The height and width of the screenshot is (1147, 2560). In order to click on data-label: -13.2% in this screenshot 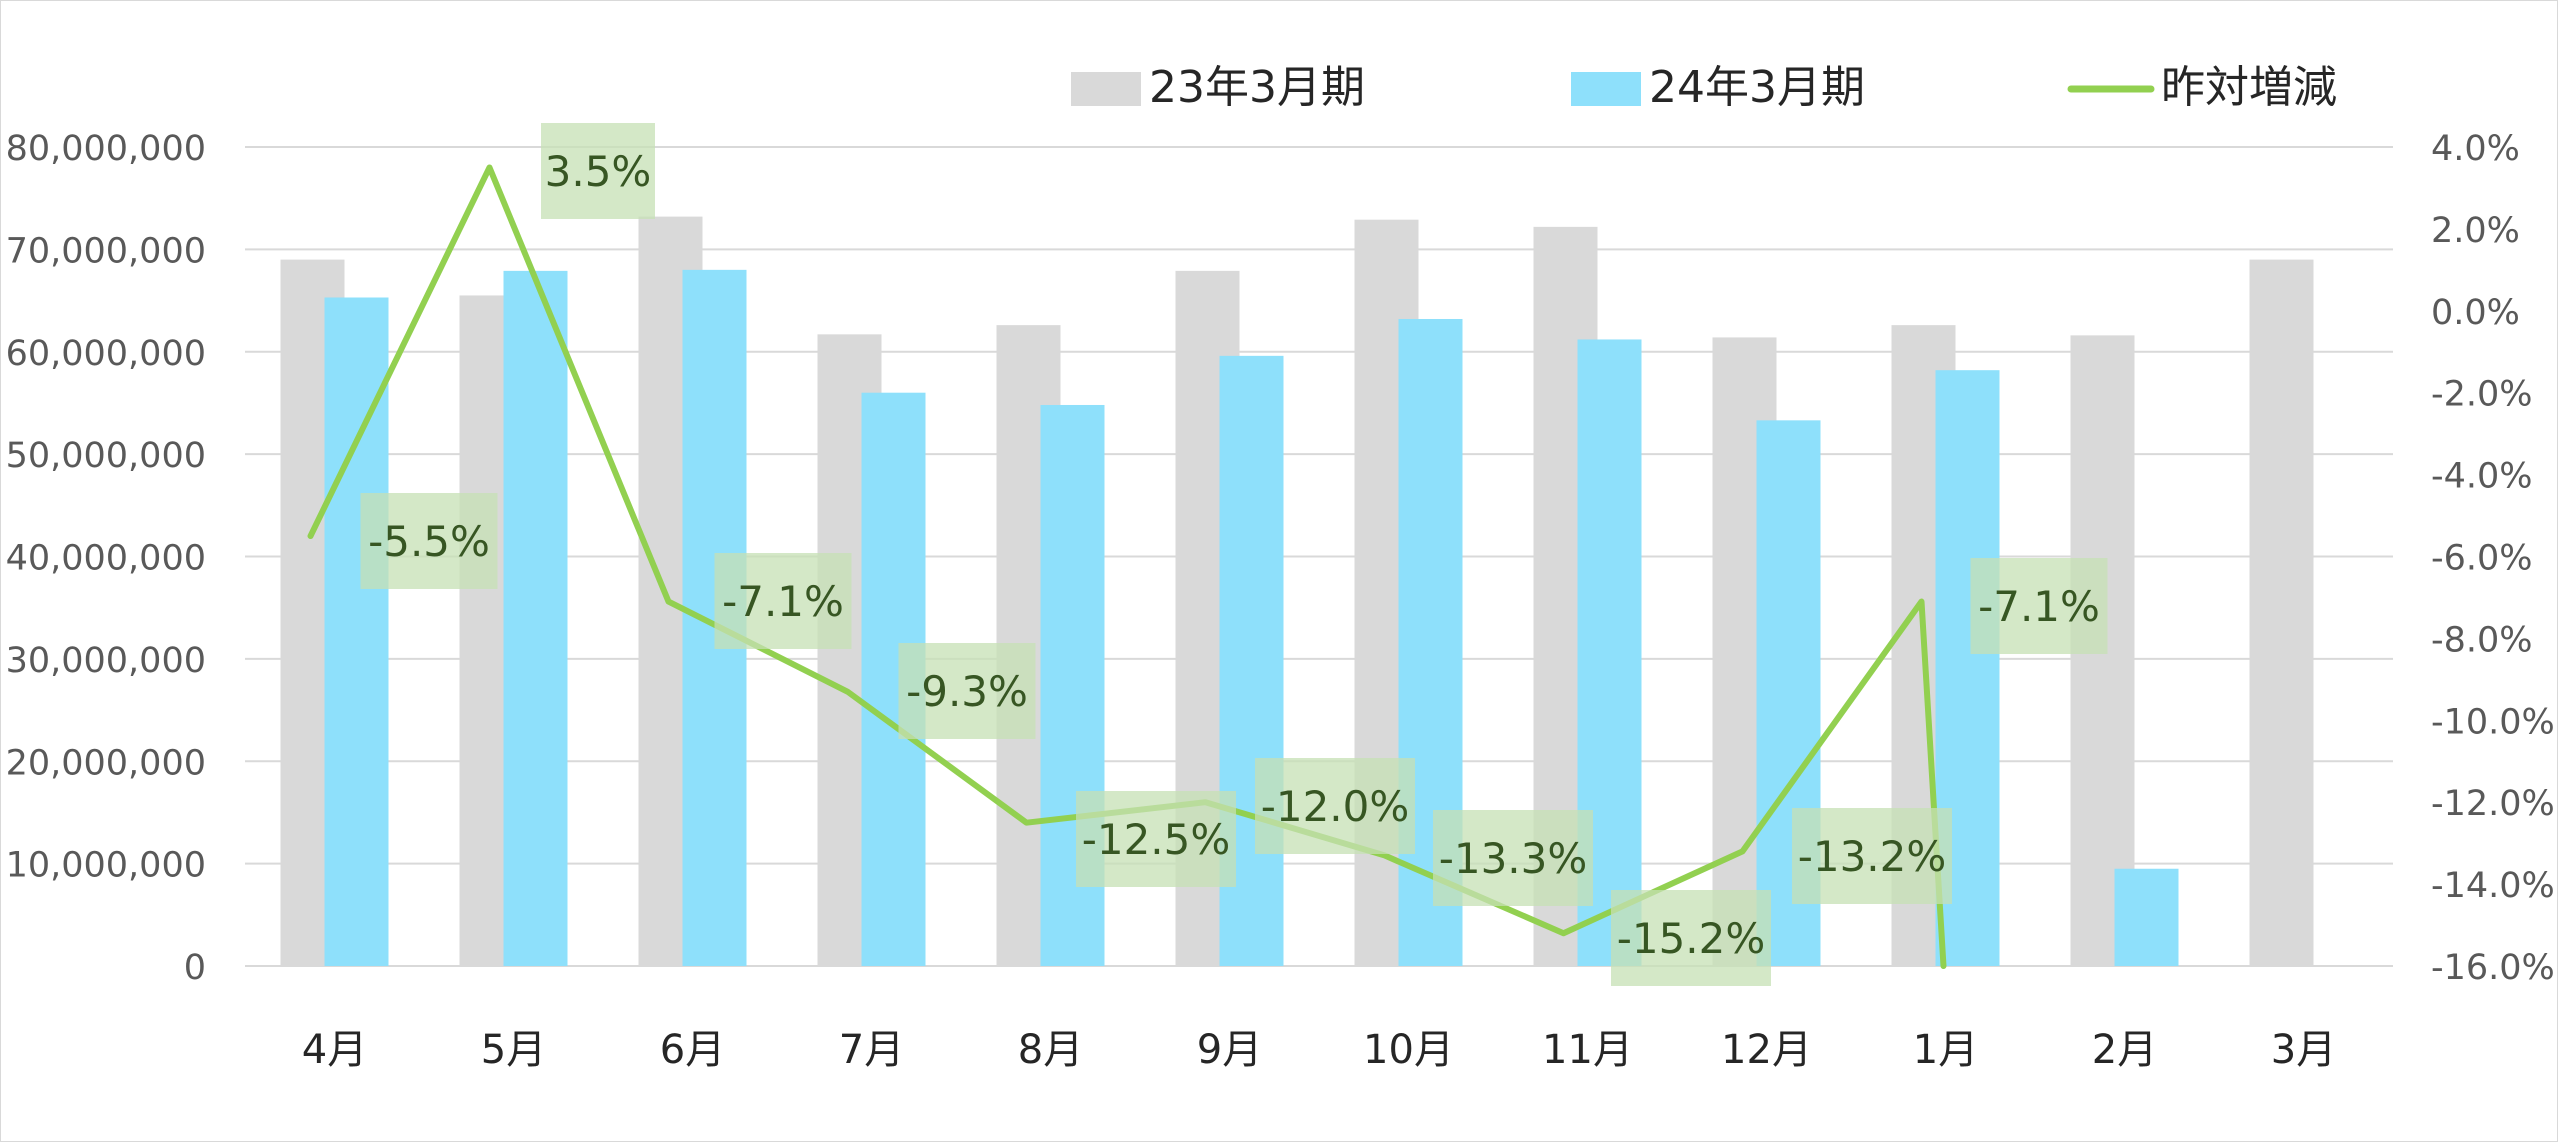, I will do `click(1872, 856)`.